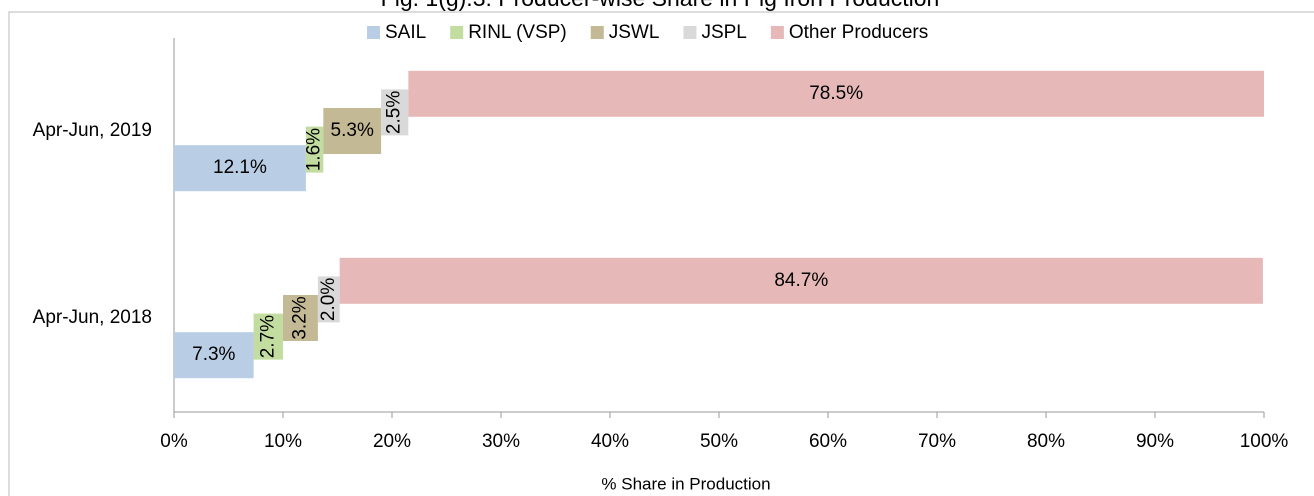  I want to click on legend-label: Other Producers, so click(858, 32).